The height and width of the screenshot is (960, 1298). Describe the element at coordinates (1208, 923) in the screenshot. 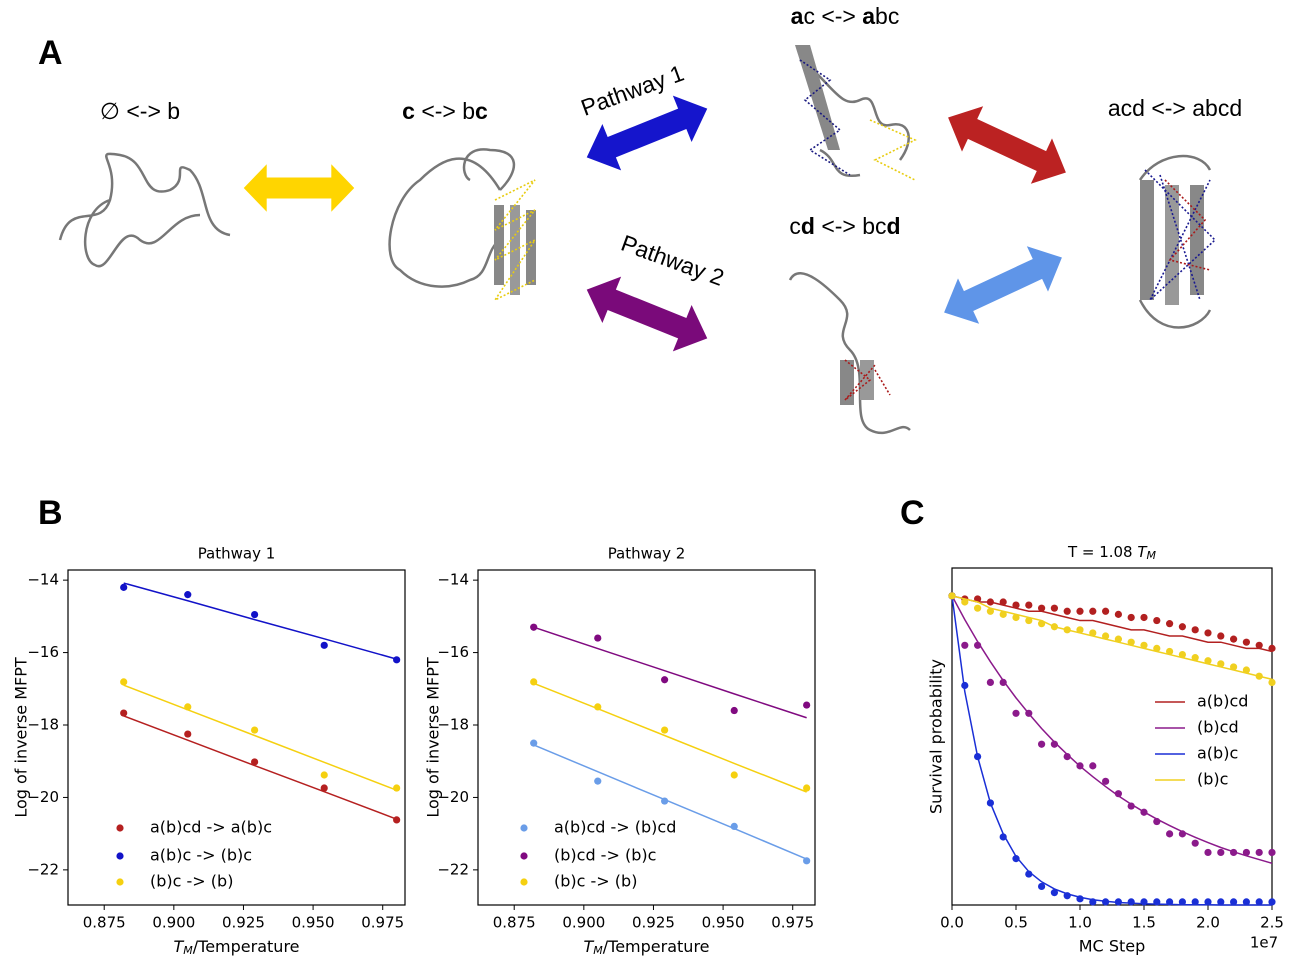

I see `x-tick-label: 2.0` at that location.